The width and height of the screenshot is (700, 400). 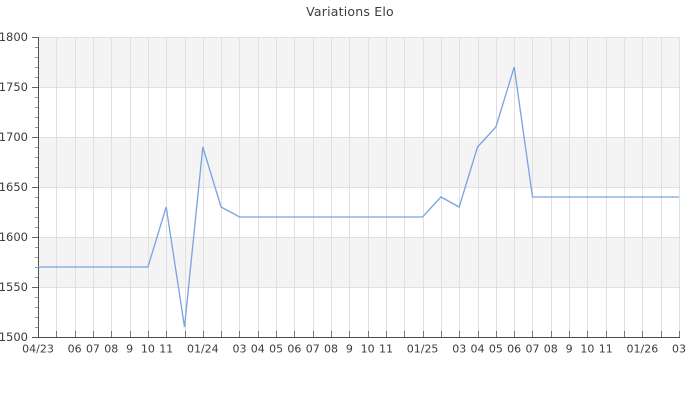 What do you see at coordinates (350, 11) in the screenshot?
I see `chart-title: Variations Elo` at bounding box center [350, 11].